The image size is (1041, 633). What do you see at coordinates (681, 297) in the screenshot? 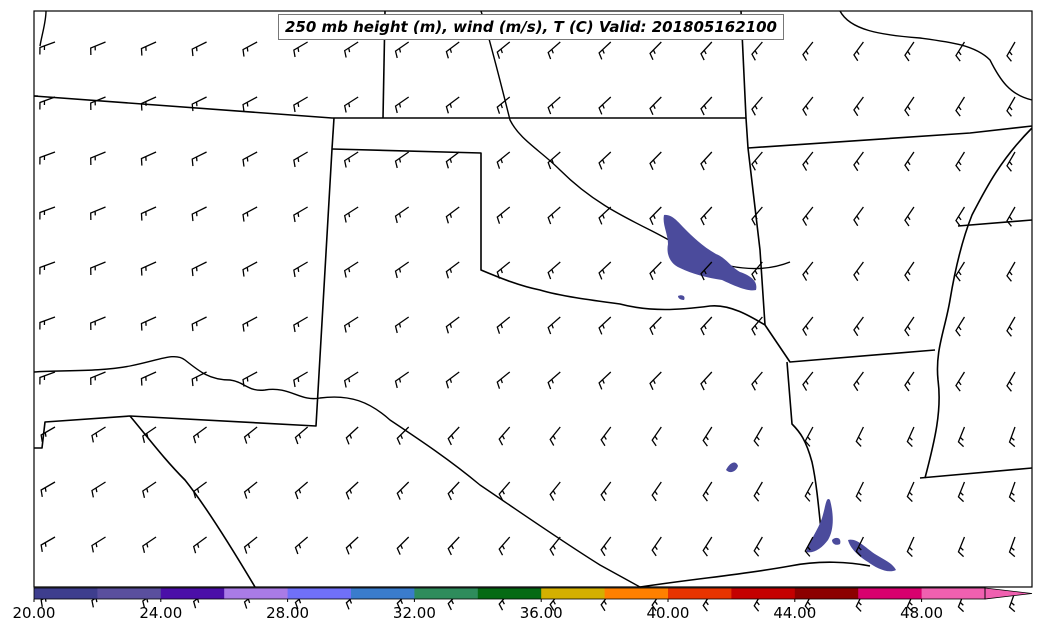
I see `shaded-area-ok-small` at bounding box center [681, 297].